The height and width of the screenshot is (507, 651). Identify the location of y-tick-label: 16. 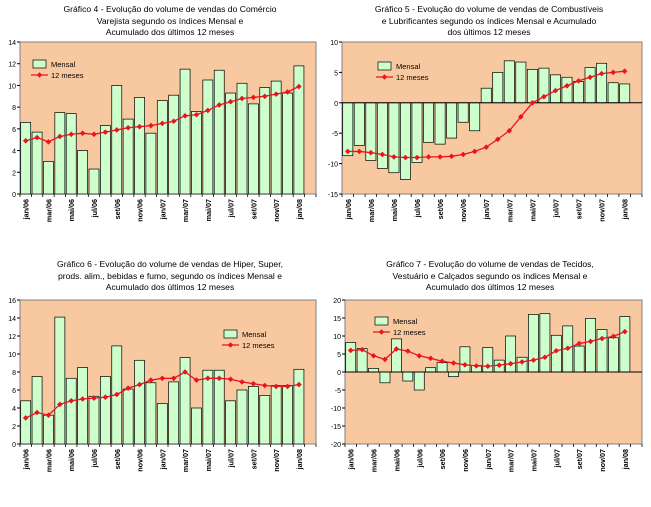
(12, 301).